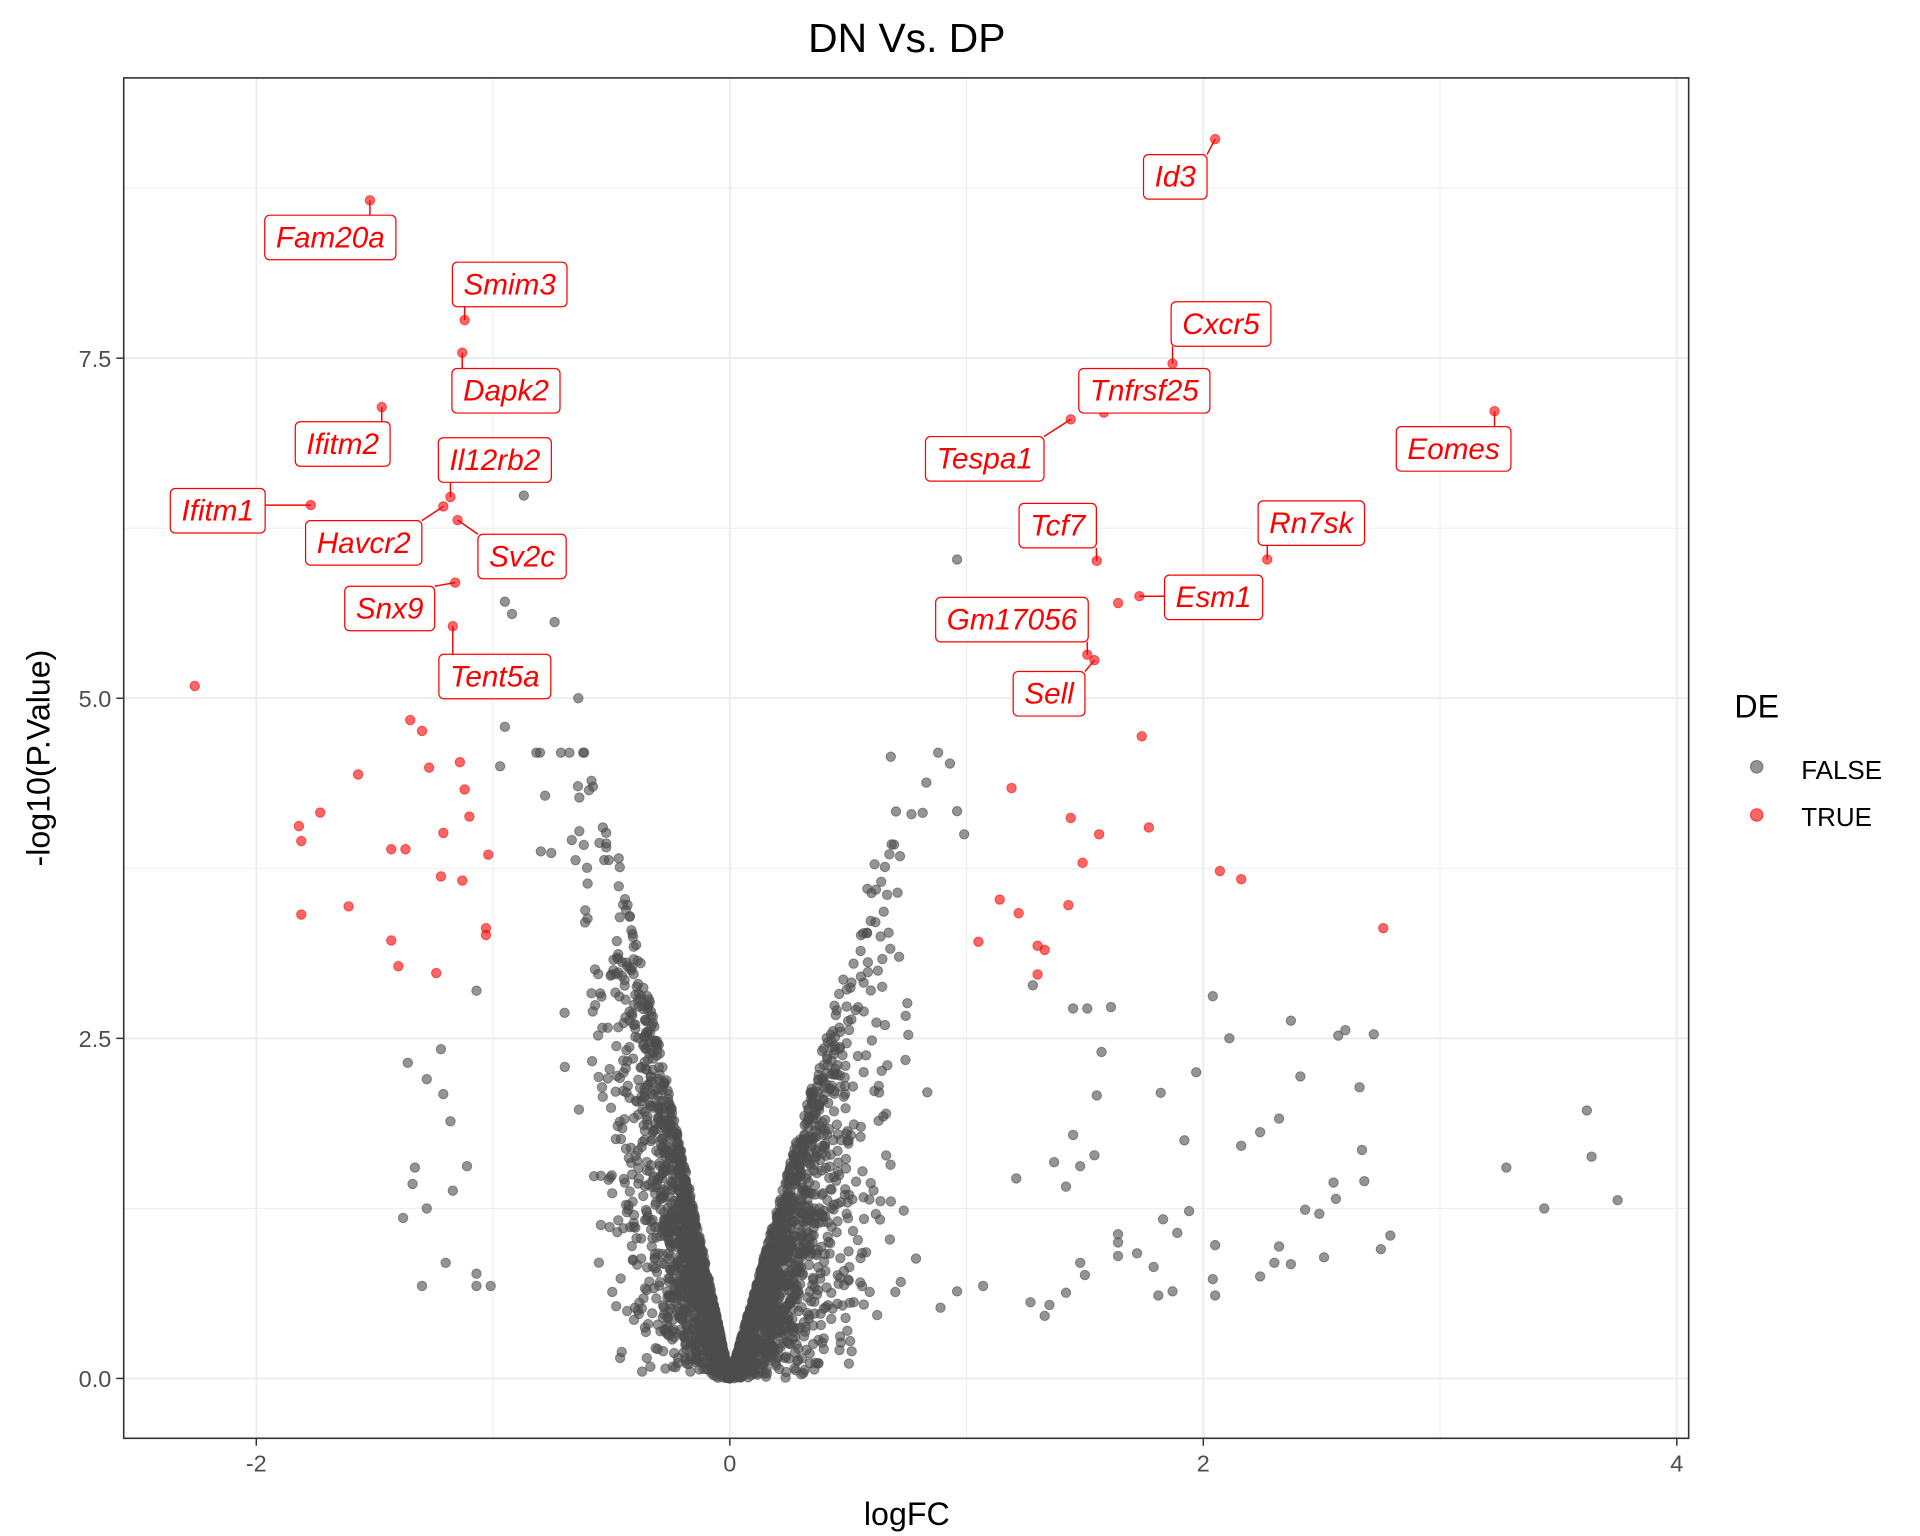  What do you see at coordinates (1841, 770) in the screenshot?
I see `legend-label-false: FALSE` at bounding box center [1841, 770].